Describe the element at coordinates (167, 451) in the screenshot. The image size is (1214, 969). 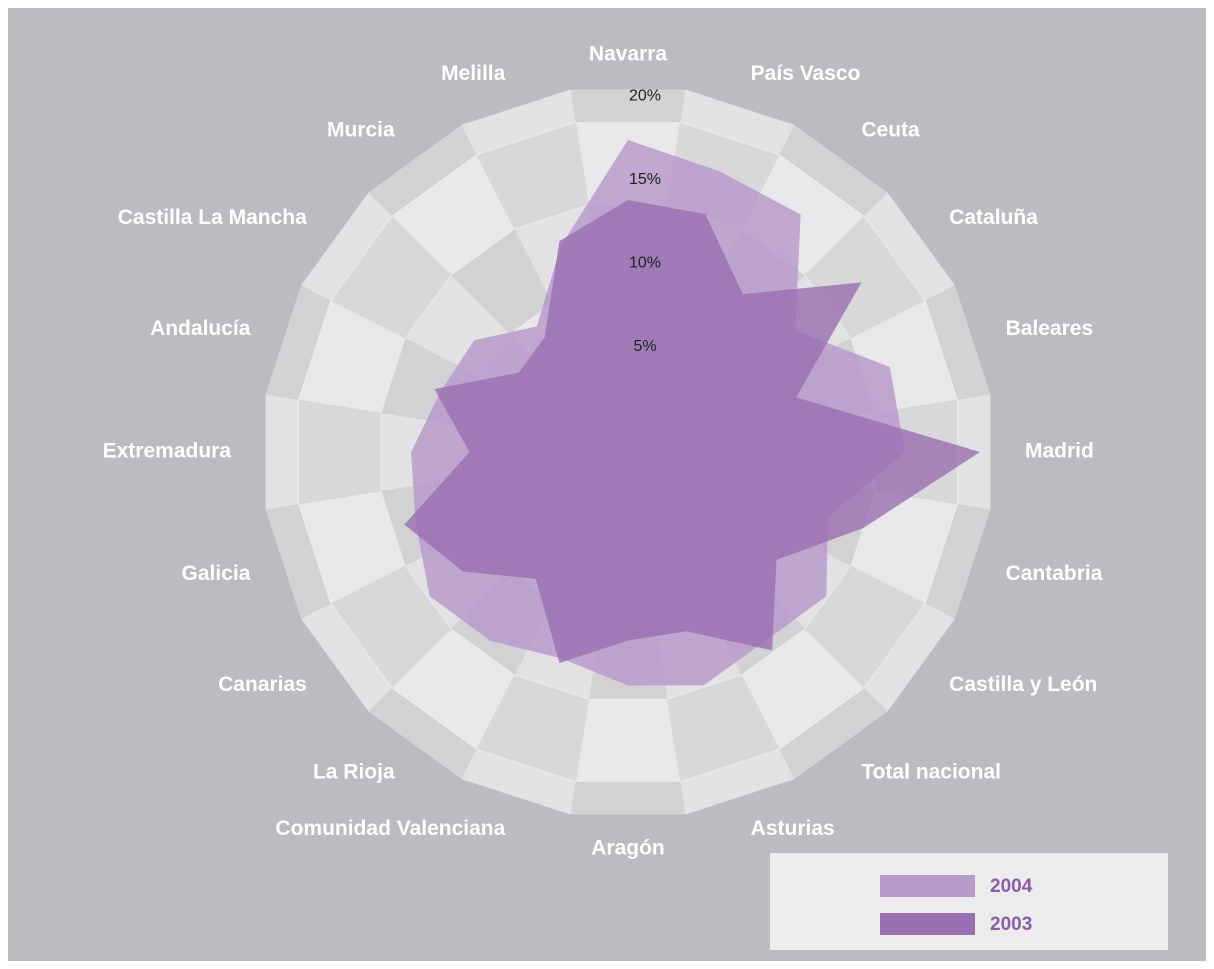
I see `category-label: Extremadura` at that location.